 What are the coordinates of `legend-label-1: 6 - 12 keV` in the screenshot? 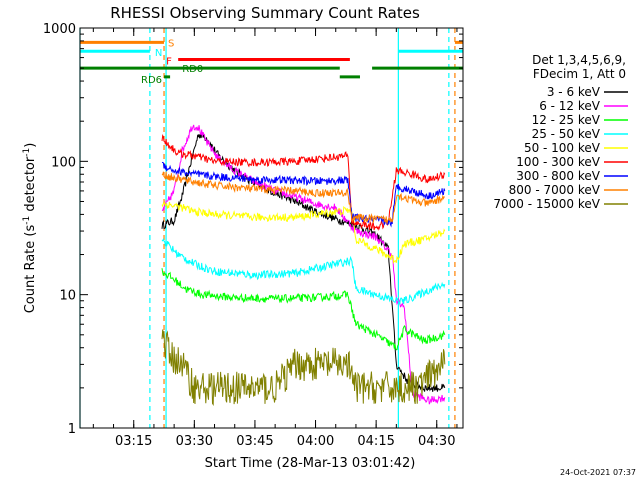 It's located at (570, 106).